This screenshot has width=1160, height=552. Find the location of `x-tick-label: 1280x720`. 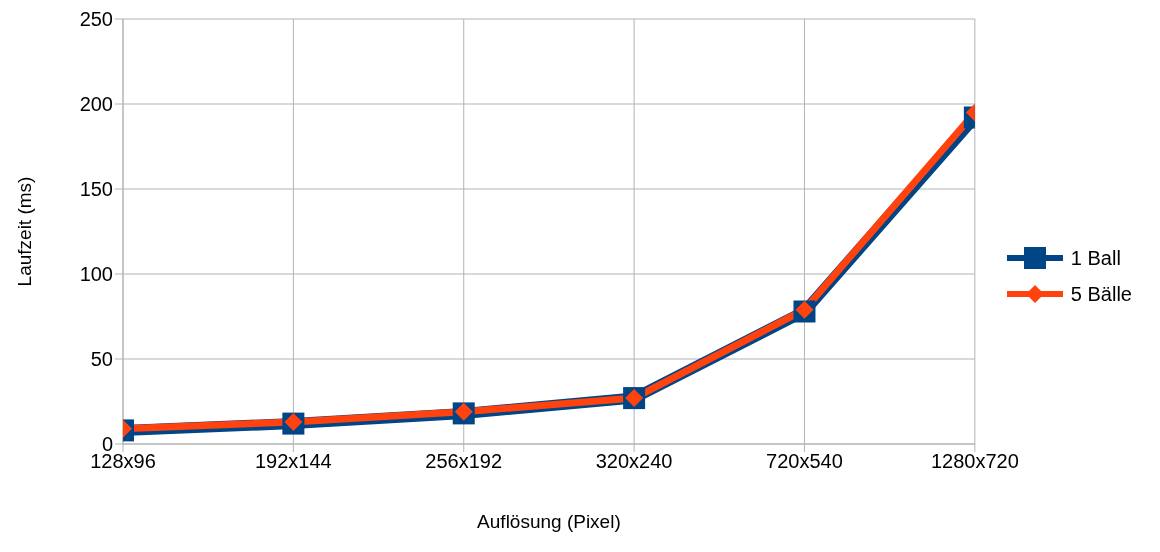

x-tick-label: 1280x720 is located at coordinates (974, 461).